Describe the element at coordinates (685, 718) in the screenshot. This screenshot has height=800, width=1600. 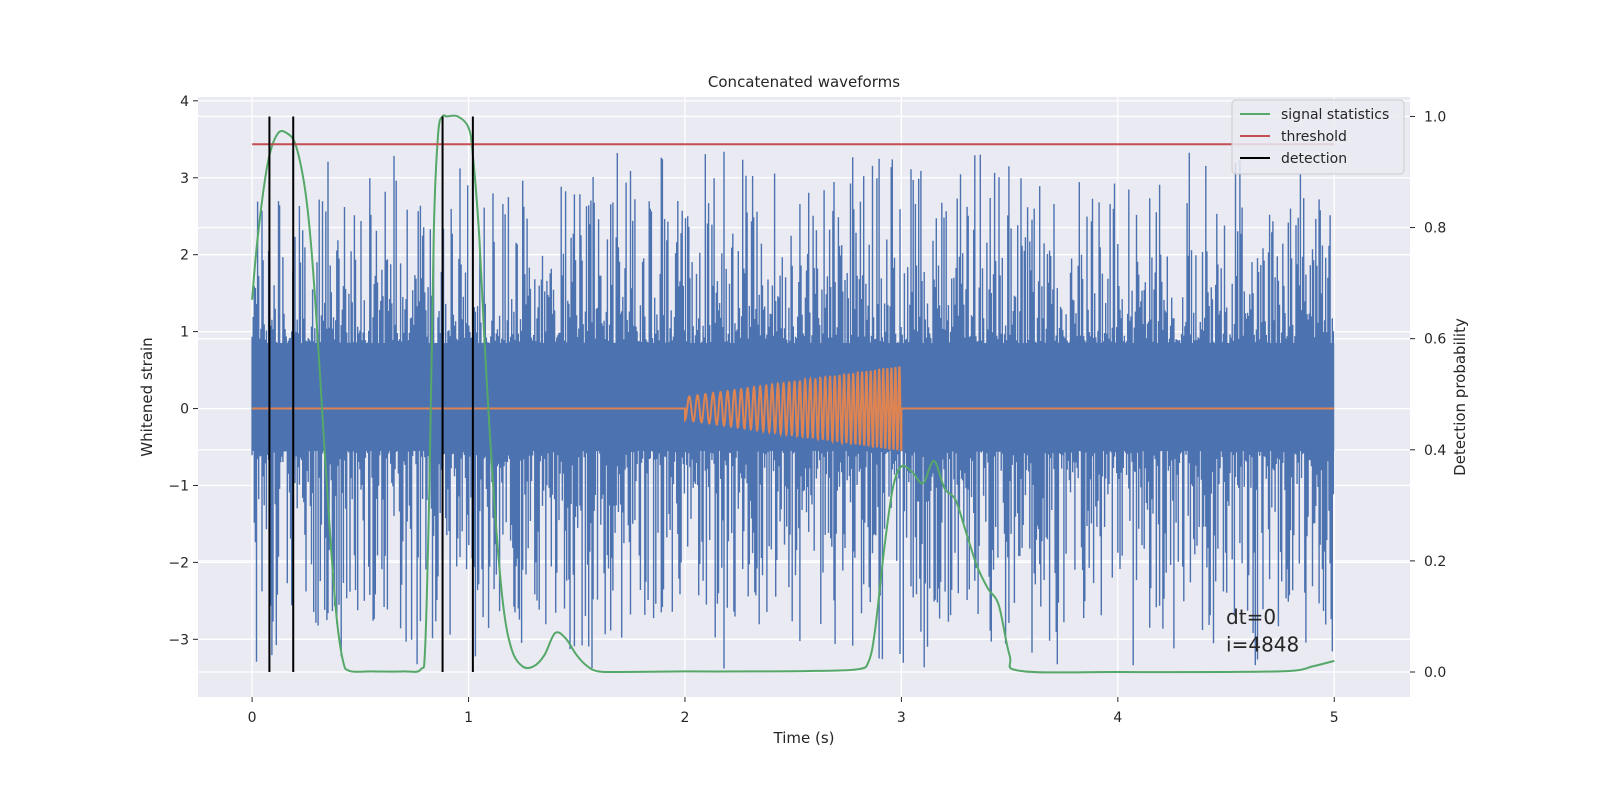
I see `x-tick-label: 2` at that location.